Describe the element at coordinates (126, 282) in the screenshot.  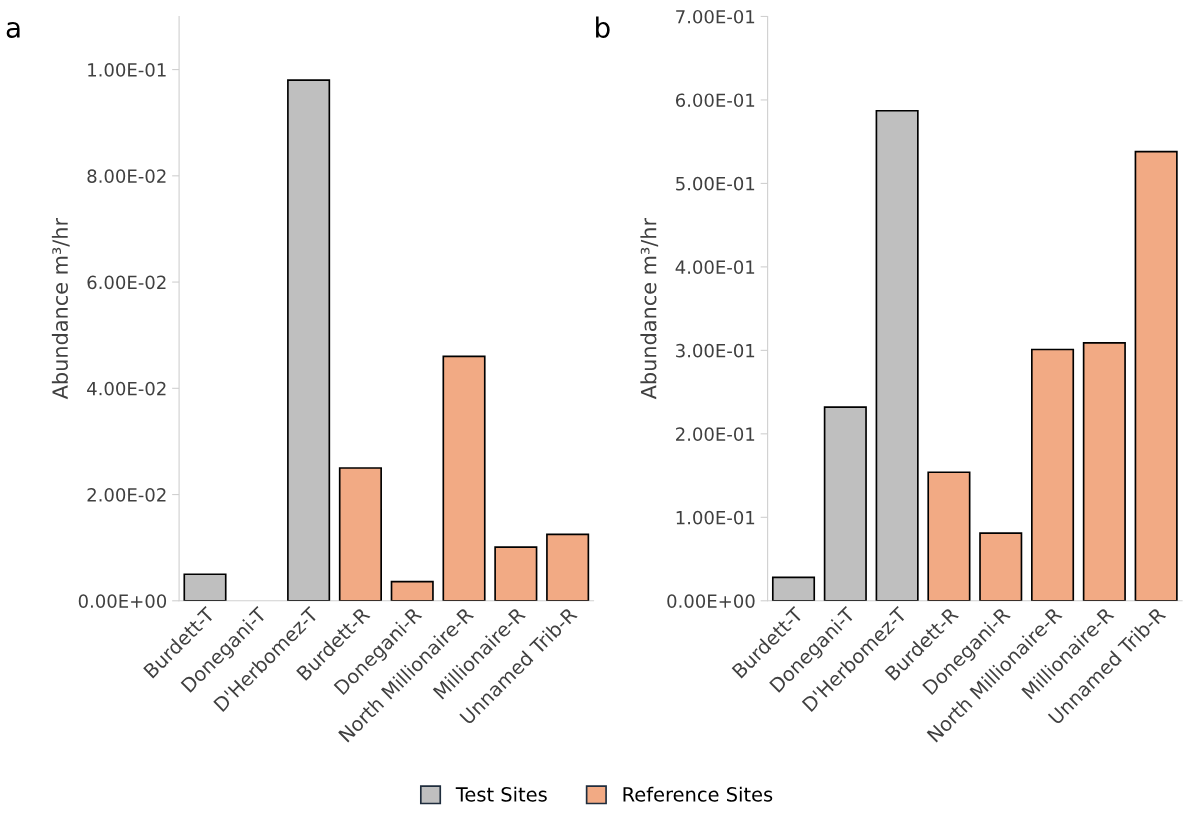
I see `y-tick-label: 6.00E-02` at that location.